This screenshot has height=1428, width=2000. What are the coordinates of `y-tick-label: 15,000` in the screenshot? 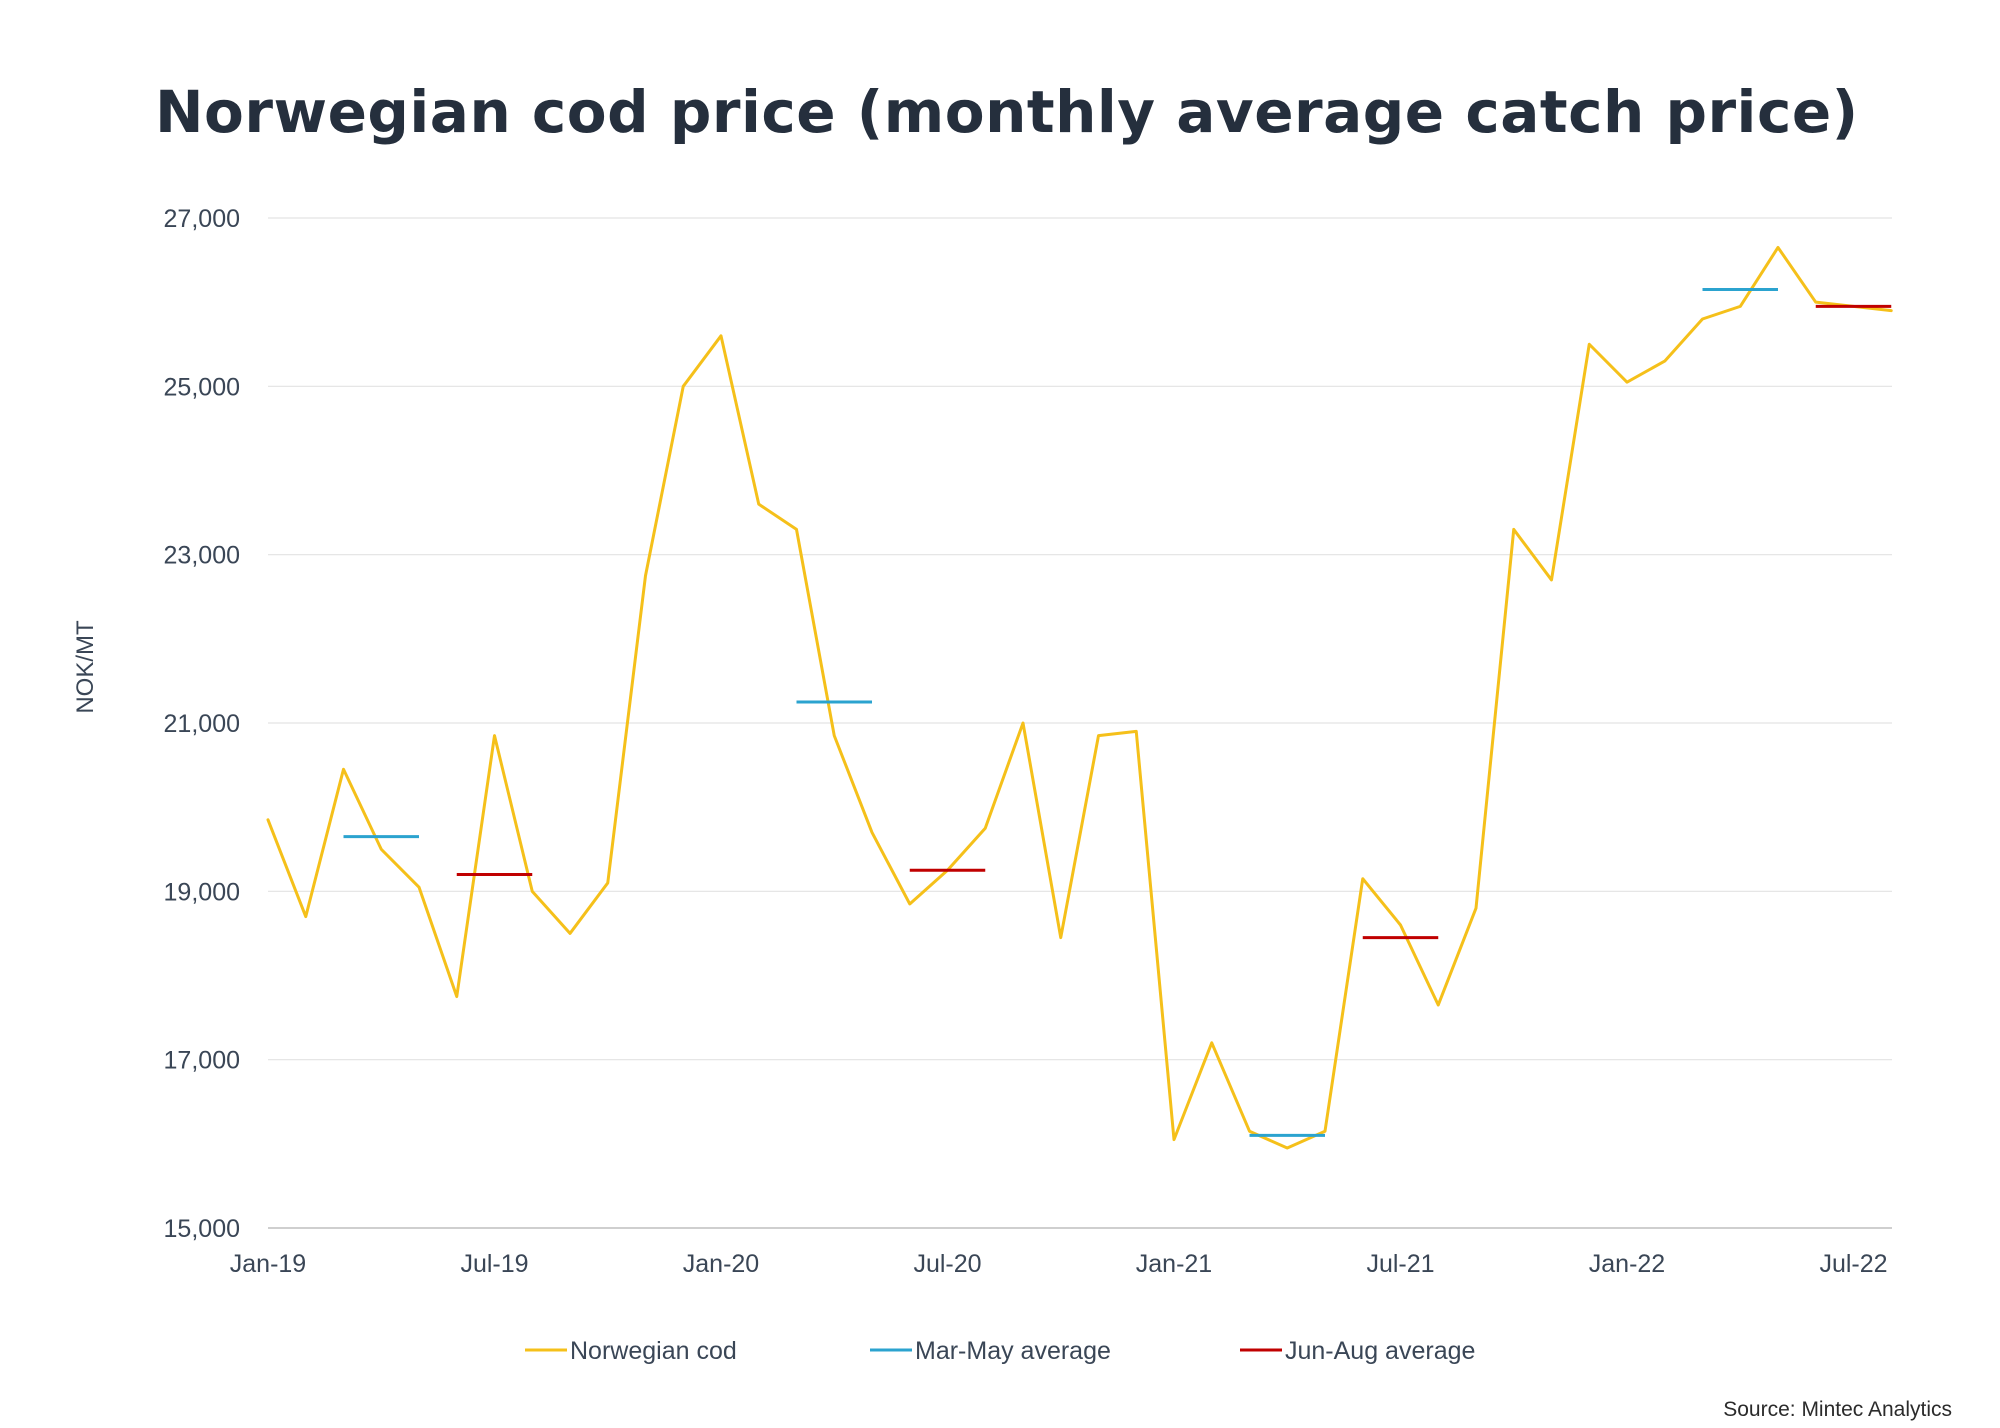 It's located at (202, 1229).